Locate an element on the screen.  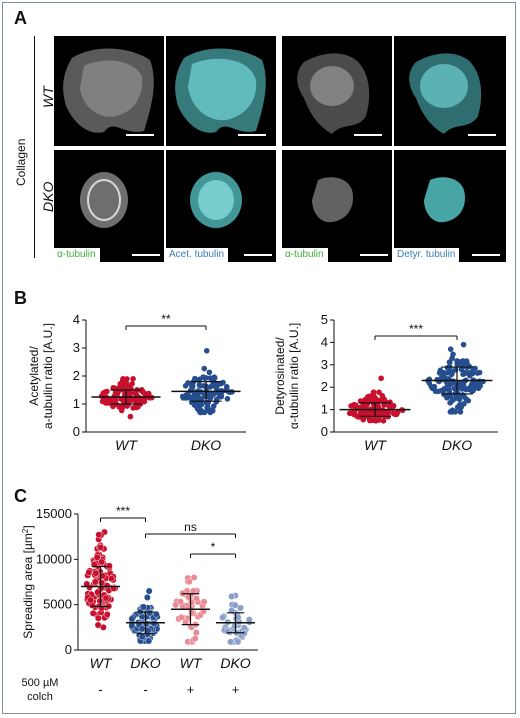
y-tick-label: 5 is located at coordinates (324, 319).